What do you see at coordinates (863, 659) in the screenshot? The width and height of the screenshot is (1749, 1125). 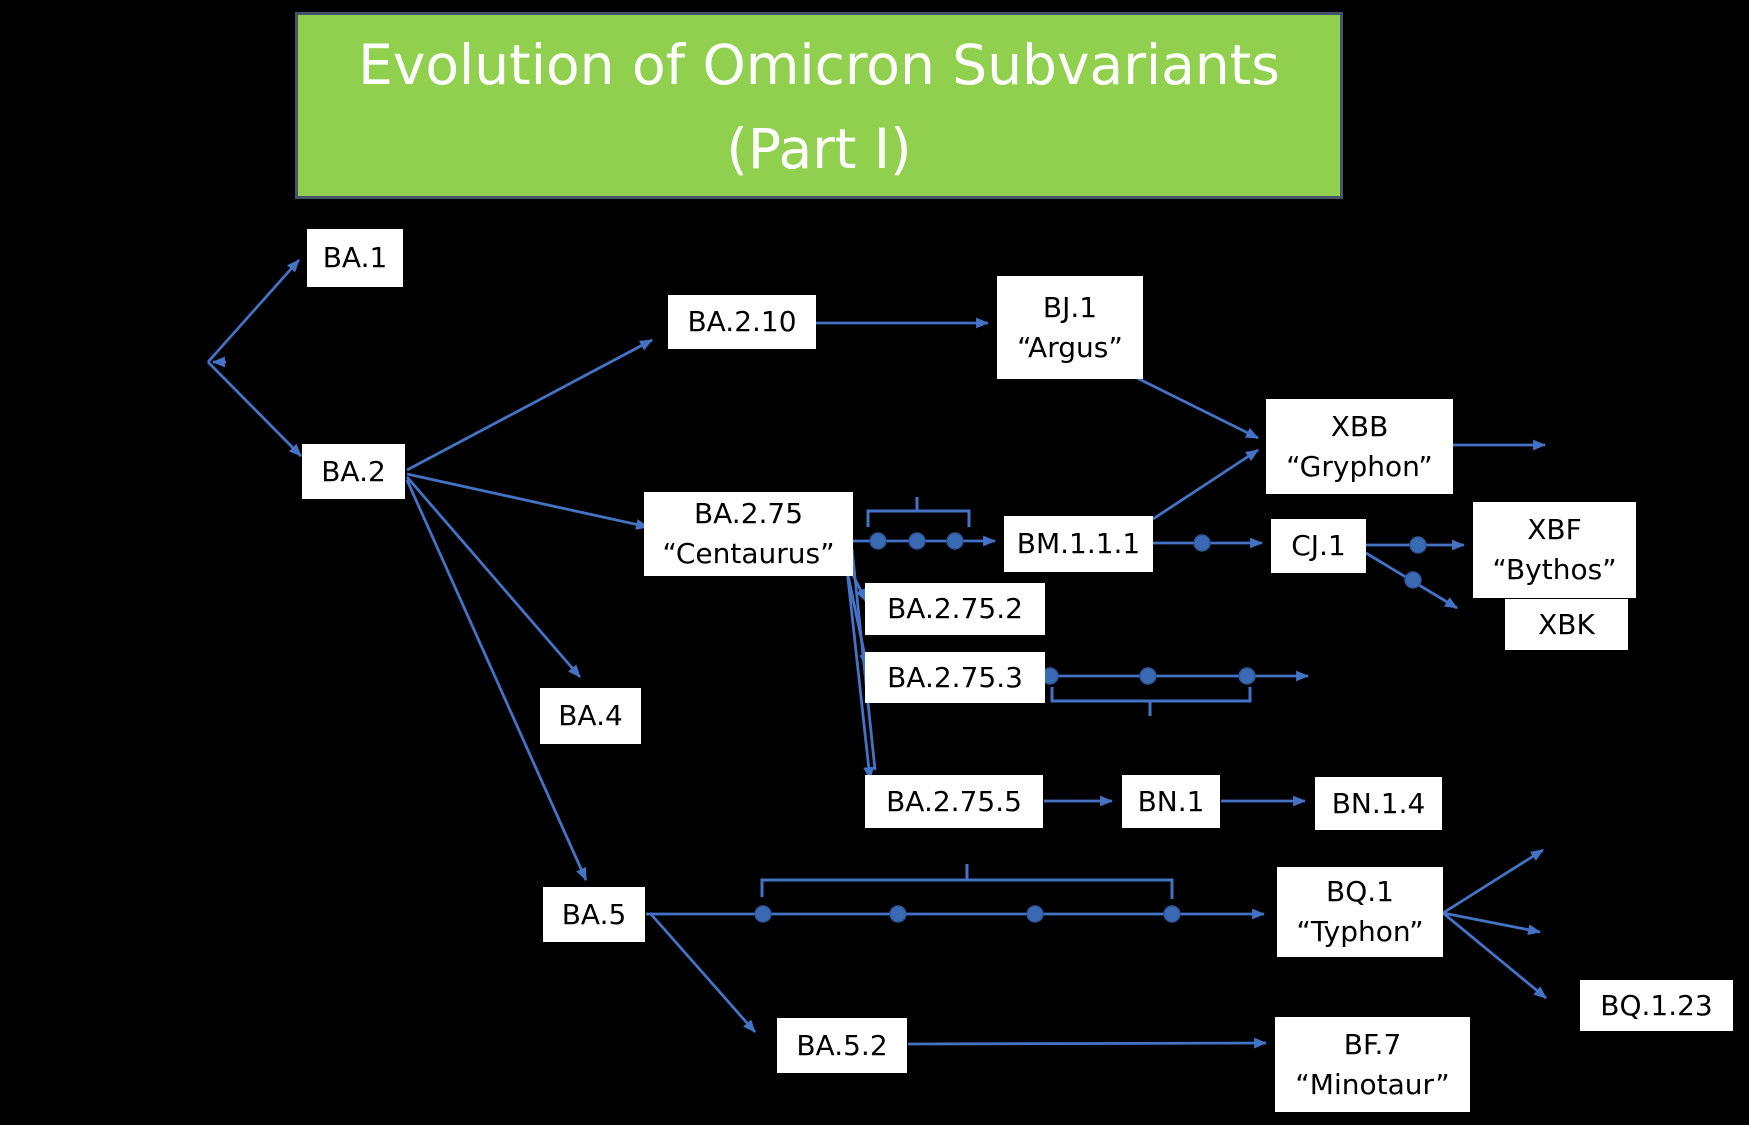 I see `edge-ba275-to-ba2755-b` at bounding box center [863, 659].